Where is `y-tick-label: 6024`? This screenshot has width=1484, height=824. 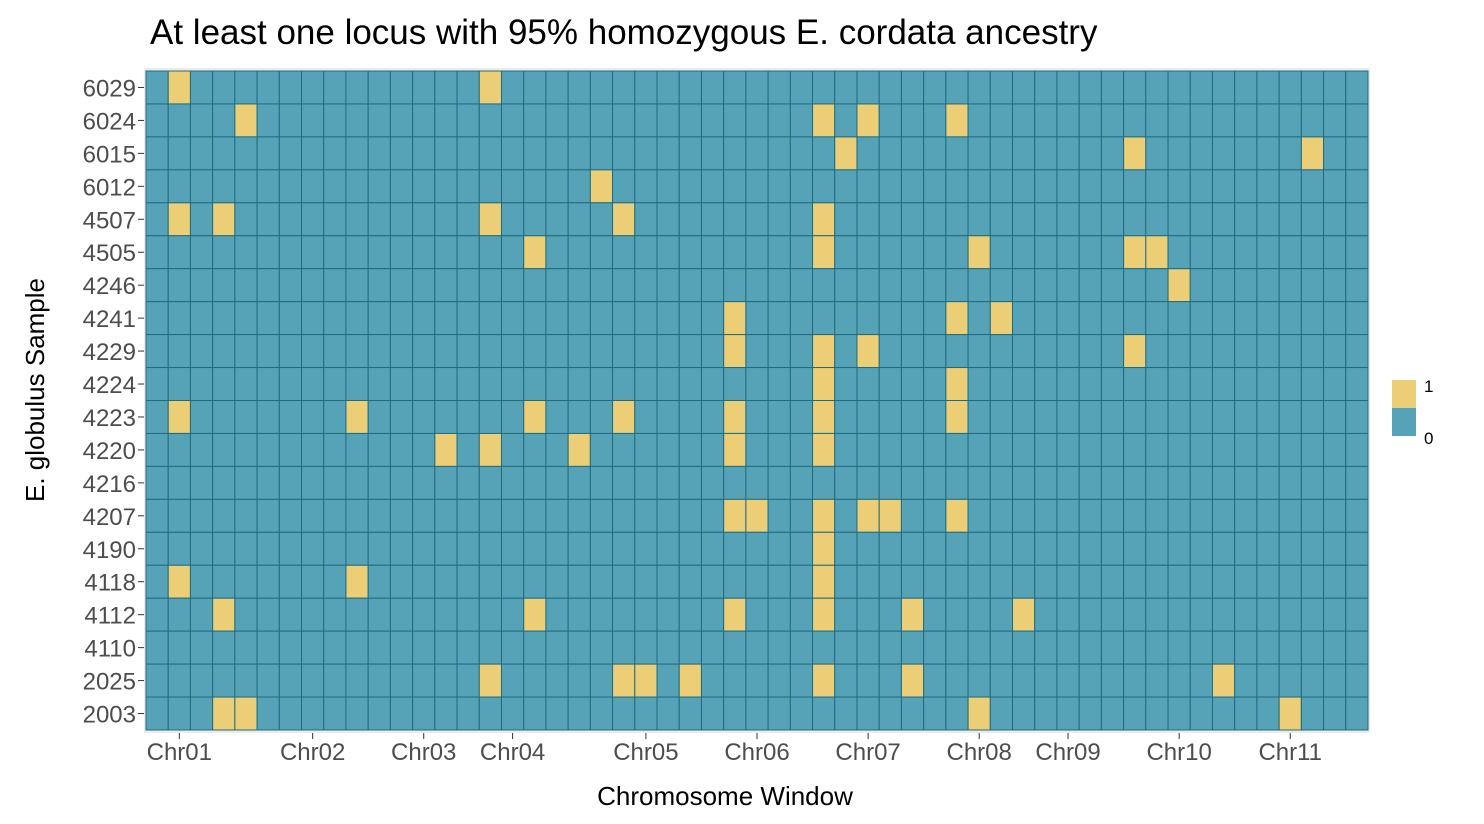 y-tick-label: 6024 is located at coordinates (109, 121).